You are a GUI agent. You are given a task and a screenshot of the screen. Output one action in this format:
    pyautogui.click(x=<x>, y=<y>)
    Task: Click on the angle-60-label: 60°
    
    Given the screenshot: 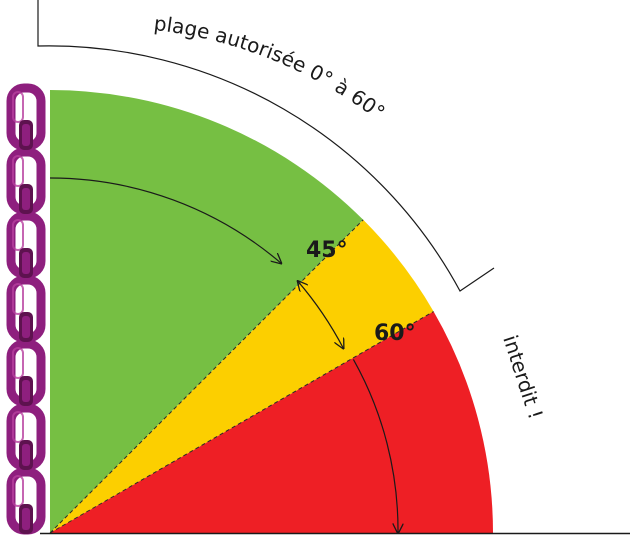 What is the action you would take?
    pyautogui.click(x=395, y=333)
    